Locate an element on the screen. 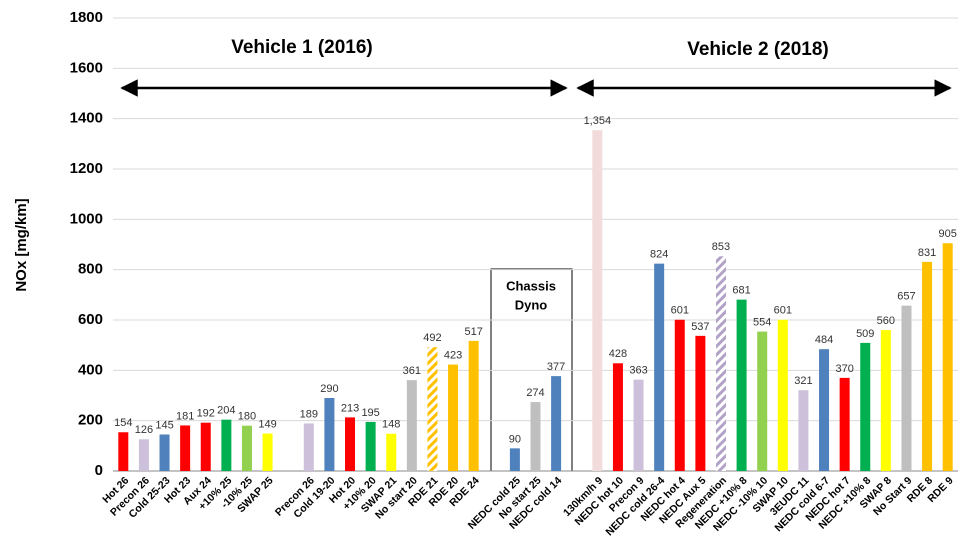  value-label: 853 is located at coordinates (721, 247).